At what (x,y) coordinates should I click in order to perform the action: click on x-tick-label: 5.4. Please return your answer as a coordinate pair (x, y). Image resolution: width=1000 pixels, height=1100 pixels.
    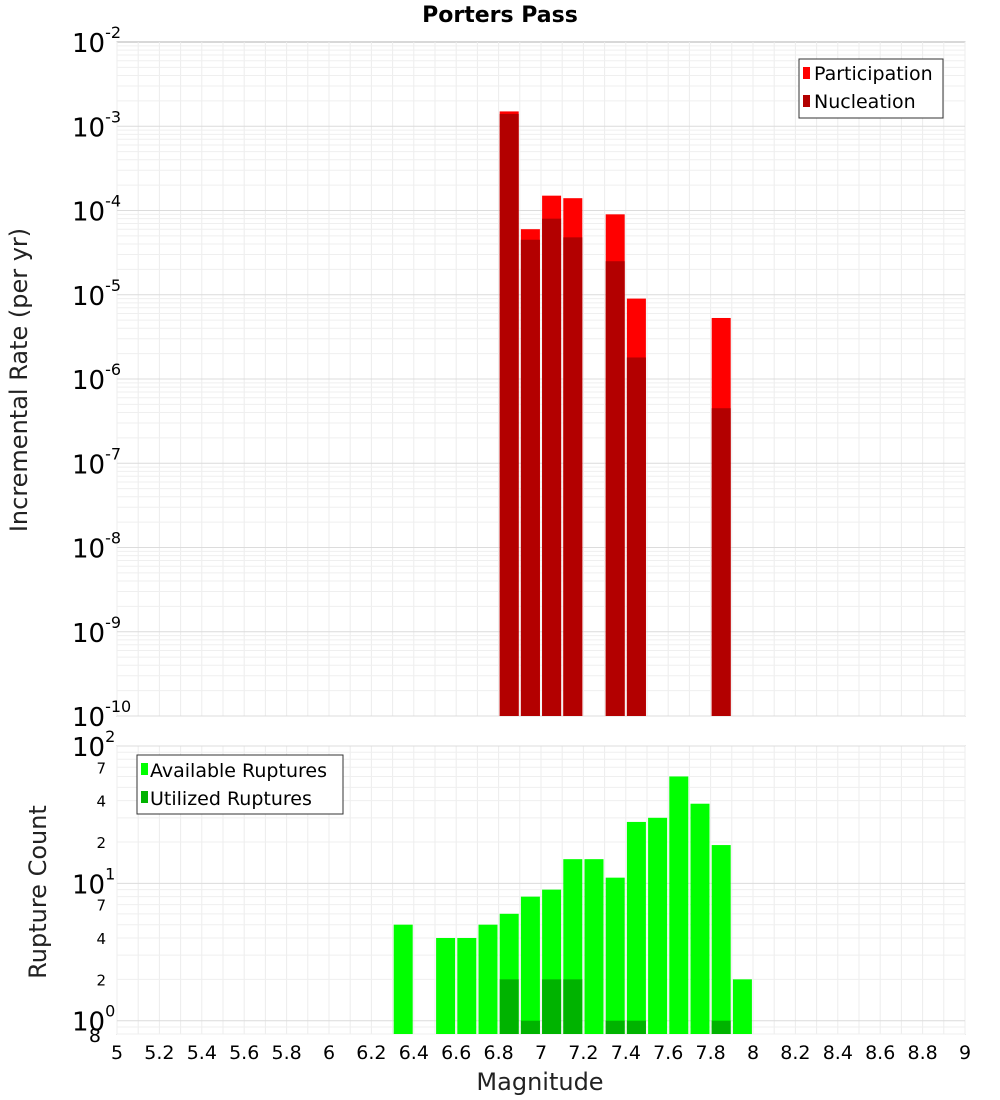
    Looking at the image, I should click on (202, 1053).